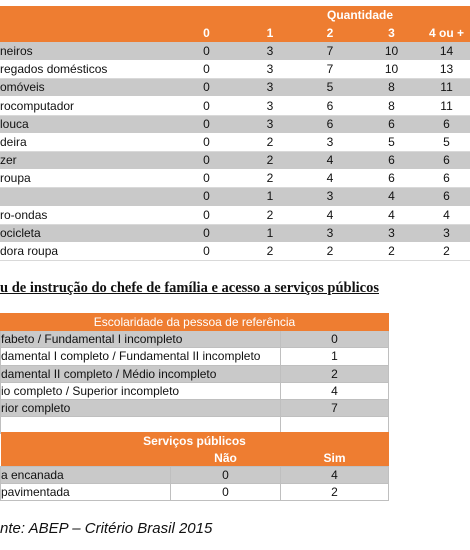 This screenshot has height=550, width=470. What do you see at coordinates (86, 106) in the screenshot?
I see `row-label: rocomputador` at bounding box center [86, 106].